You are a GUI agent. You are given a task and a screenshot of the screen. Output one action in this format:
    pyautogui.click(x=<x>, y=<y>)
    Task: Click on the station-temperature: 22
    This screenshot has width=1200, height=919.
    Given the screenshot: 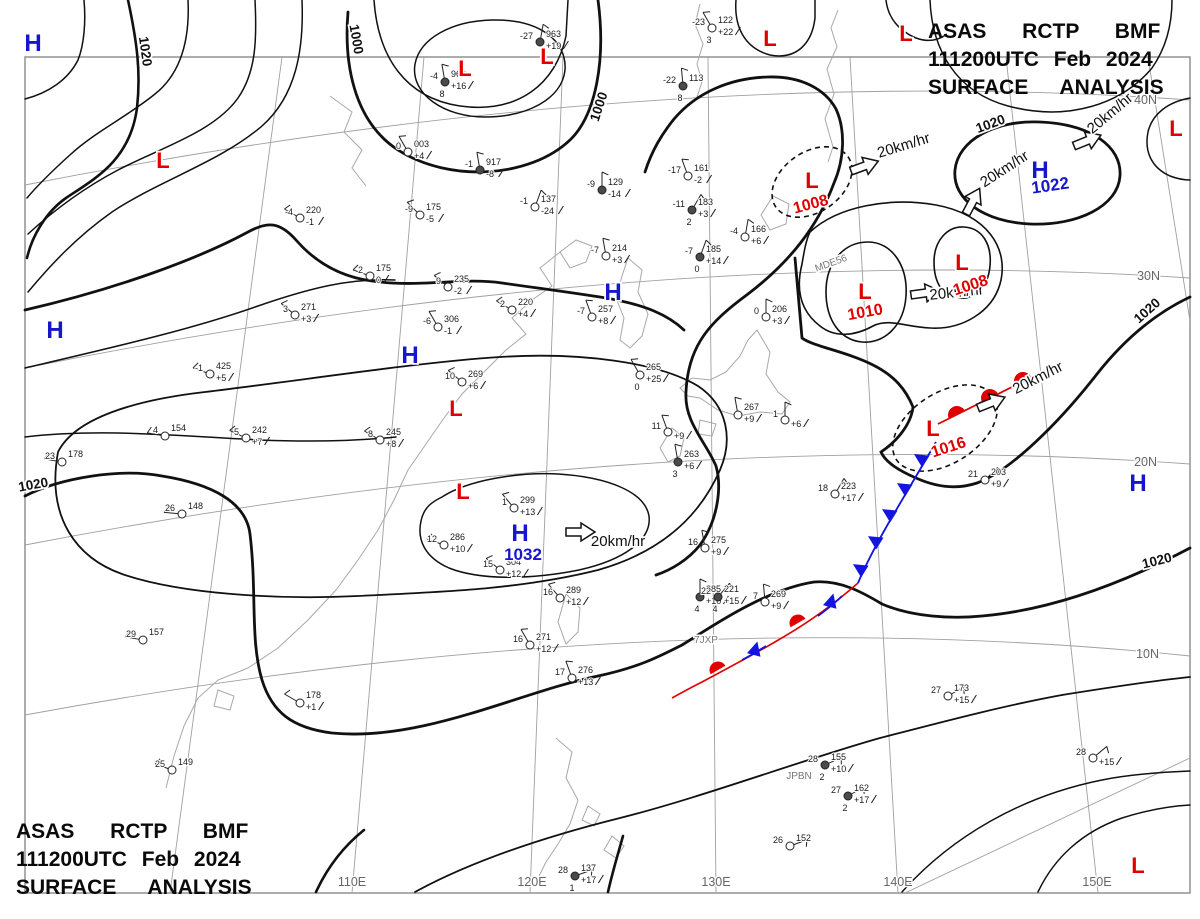 What is the action you would take?
    pyautogui.click(x=706, y=591)
    